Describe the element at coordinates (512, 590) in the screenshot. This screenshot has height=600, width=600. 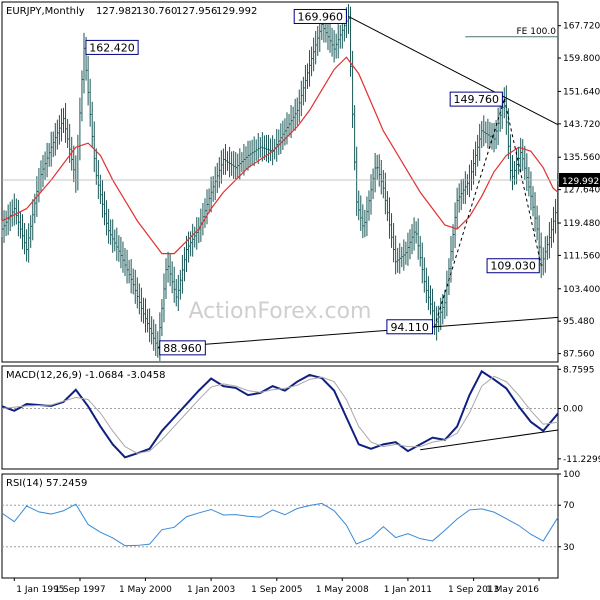
I see `x-axis-tick-label: 1 May 2016` at that location.